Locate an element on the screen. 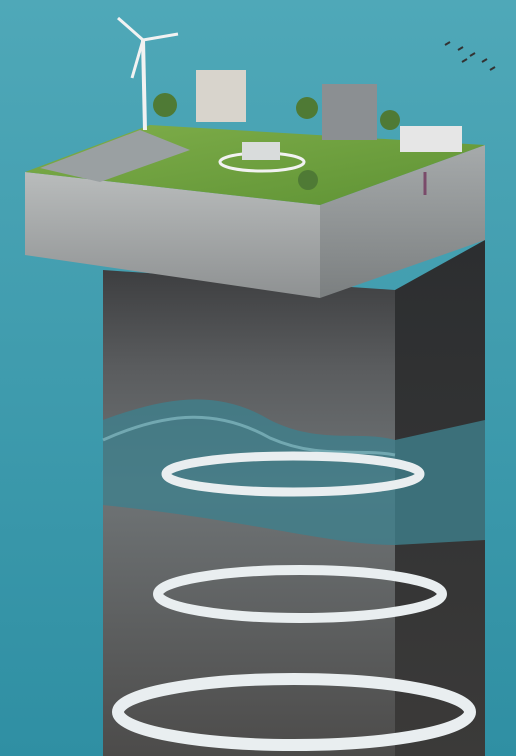 This screenshot has width=527, height=756. building is located at coordinates (221, 96).